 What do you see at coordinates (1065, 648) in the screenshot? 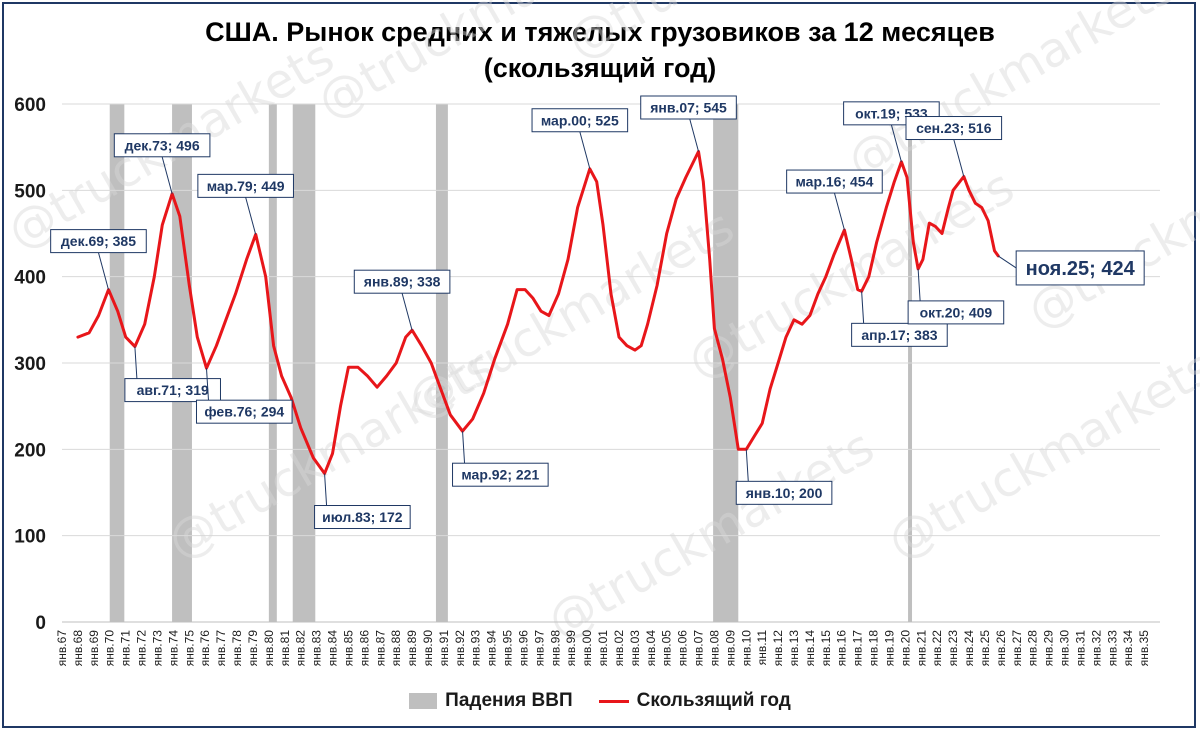
I see `x-tick-label: янв.30` at bounding box center [1065, 648].